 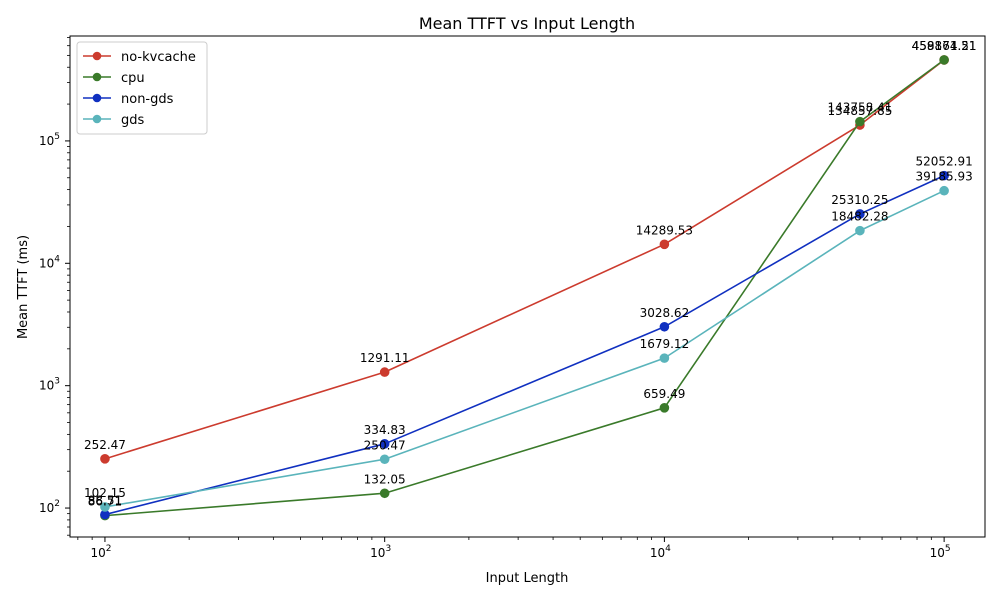 I want to click on data-label-gds: 250.47, so click(x=385, y=445).